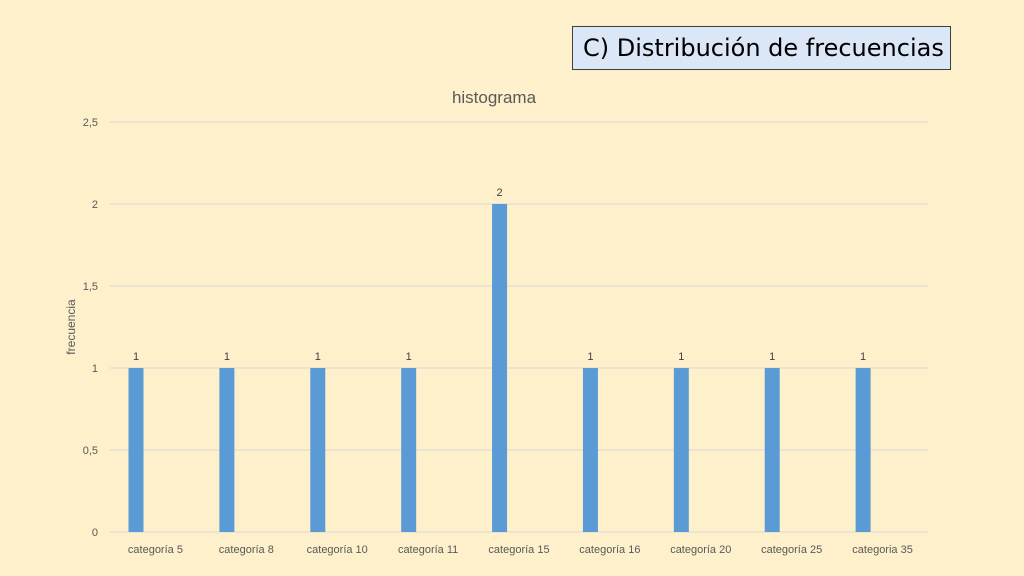 Image resolution: width=1024 pixels, height=576 pixels. Describe the element at coordinates (155, 550) in the screenshot. I see `x-tick-label: categoría 5` at that location.